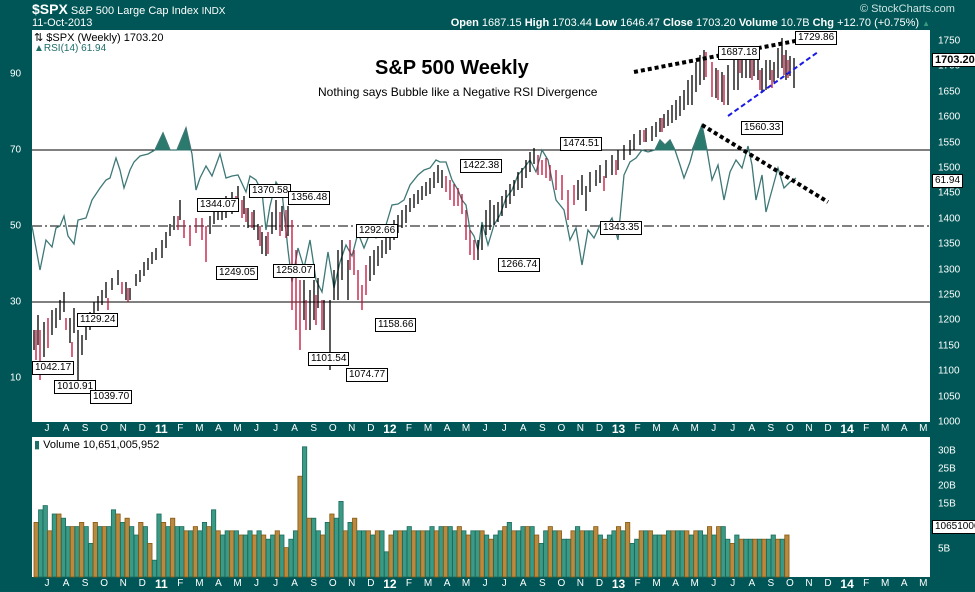  Describe the element at coordinates (949, 143) in the screenshot. I see `axis-tick-label: 1550` at that location.